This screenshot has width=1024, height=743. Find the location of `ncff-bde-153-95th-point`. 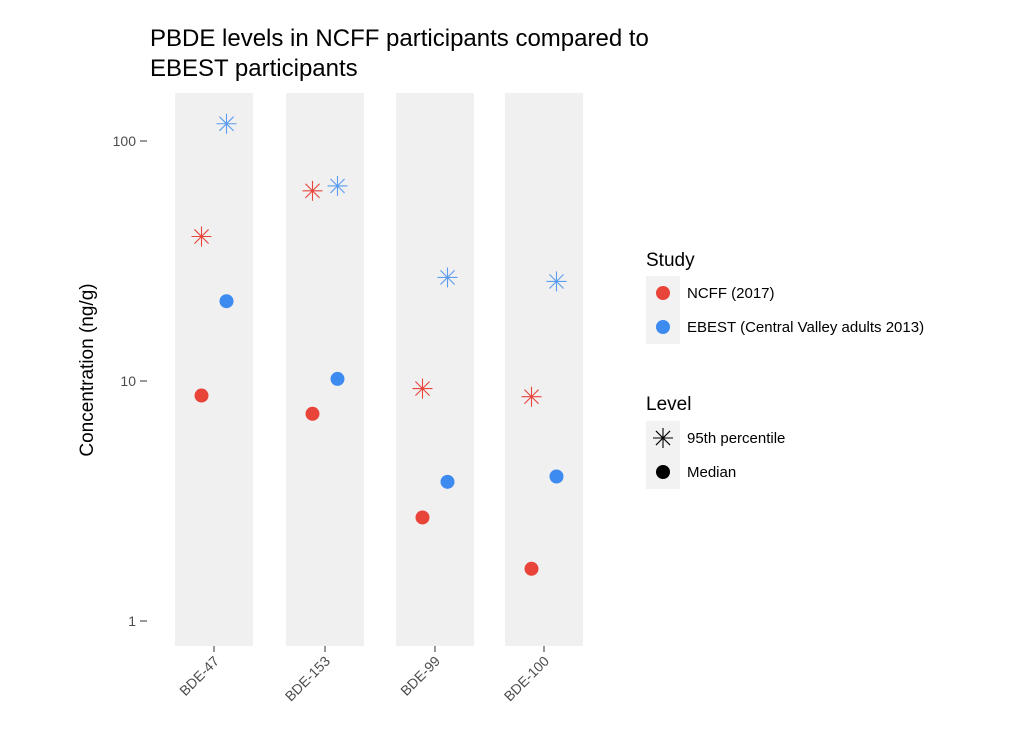

ncff-bde-153-95th-point is located at coordinates (312, 190).